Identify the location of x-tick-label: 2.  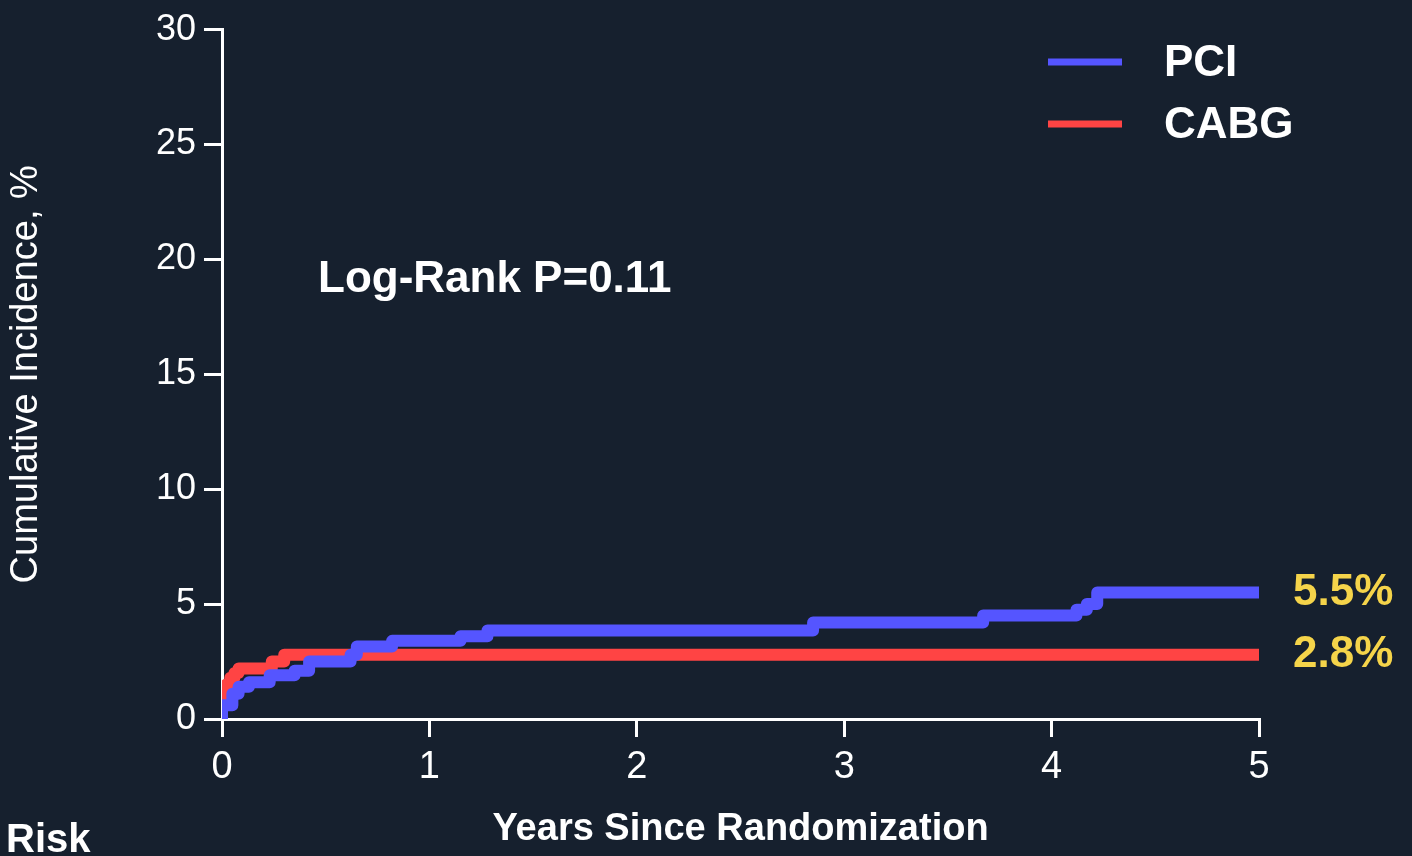
(637, 765).